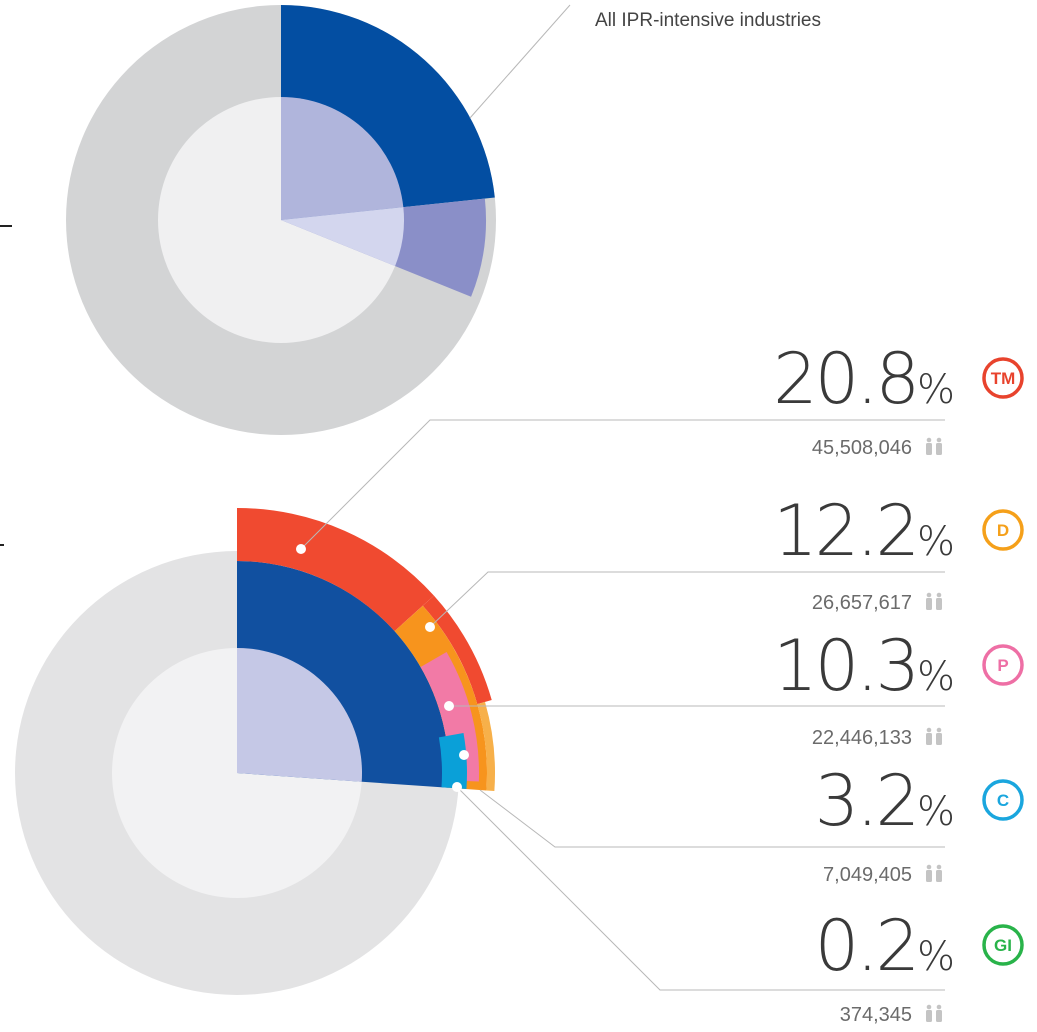  I want to click on share-value: 10.3, so click(845, 666).